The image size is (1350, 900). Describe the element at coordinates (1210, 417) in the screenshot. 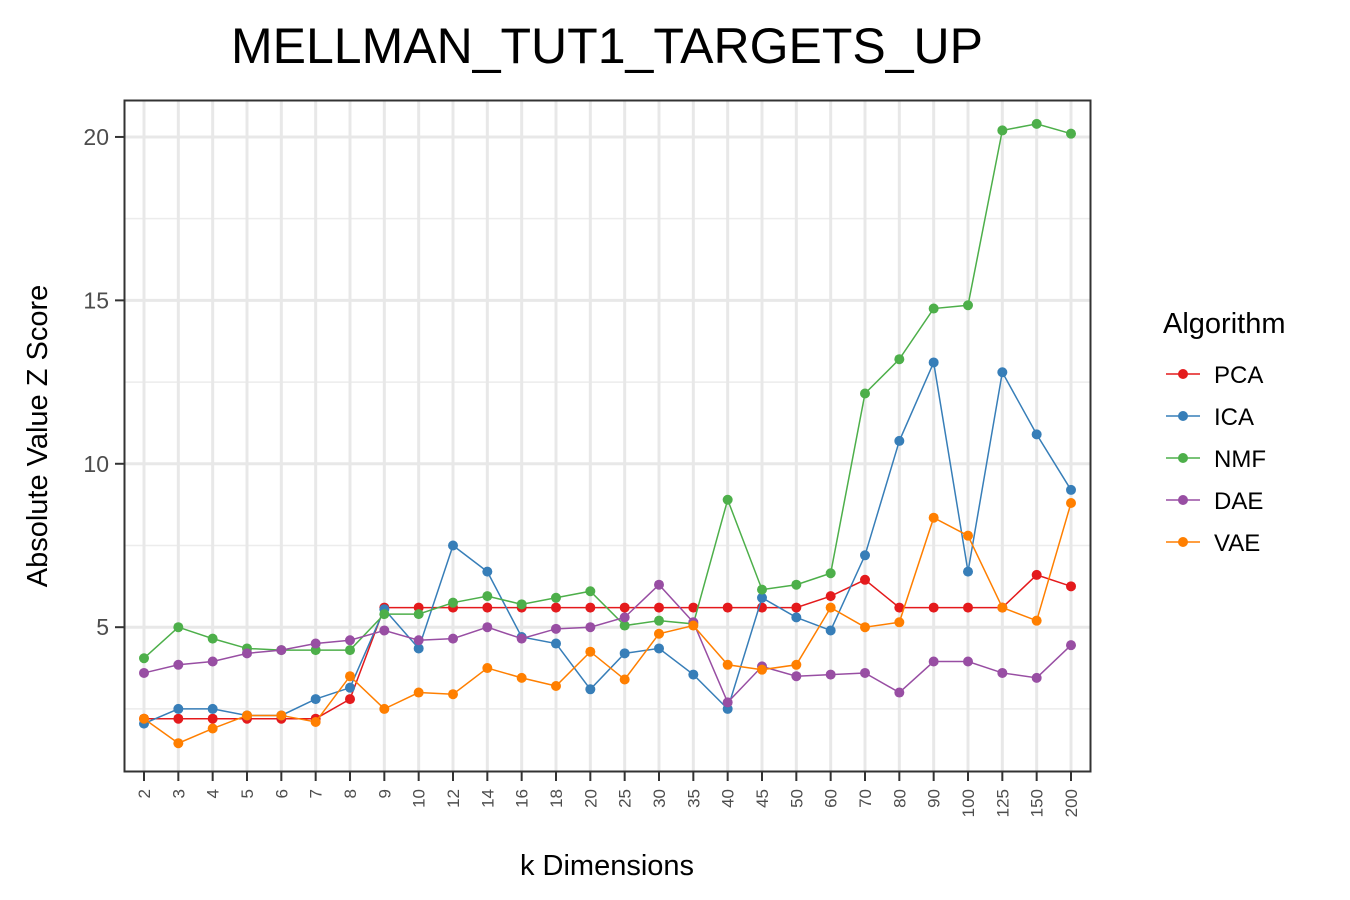

I see `legend-item-ica: ICA` at that location.